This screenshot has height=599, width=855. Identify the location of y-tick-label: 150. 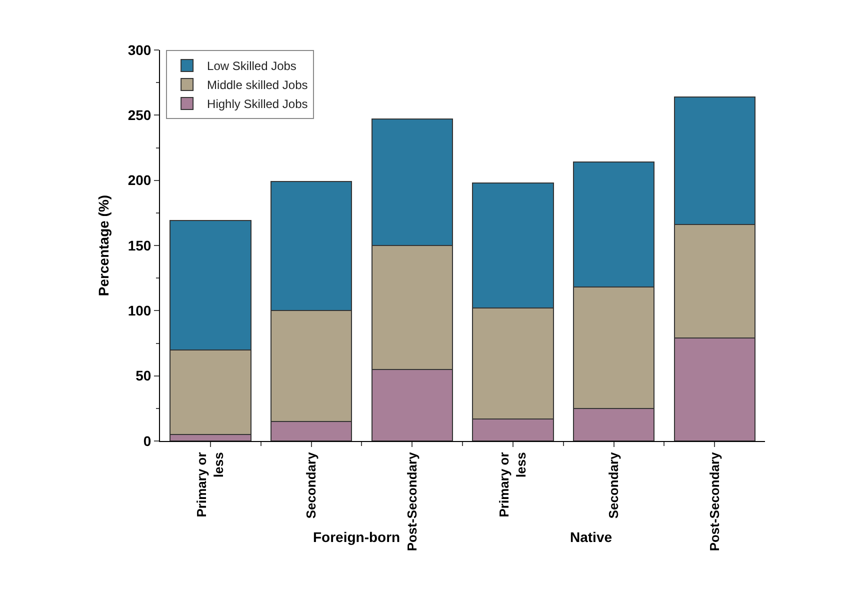
(140, 245).